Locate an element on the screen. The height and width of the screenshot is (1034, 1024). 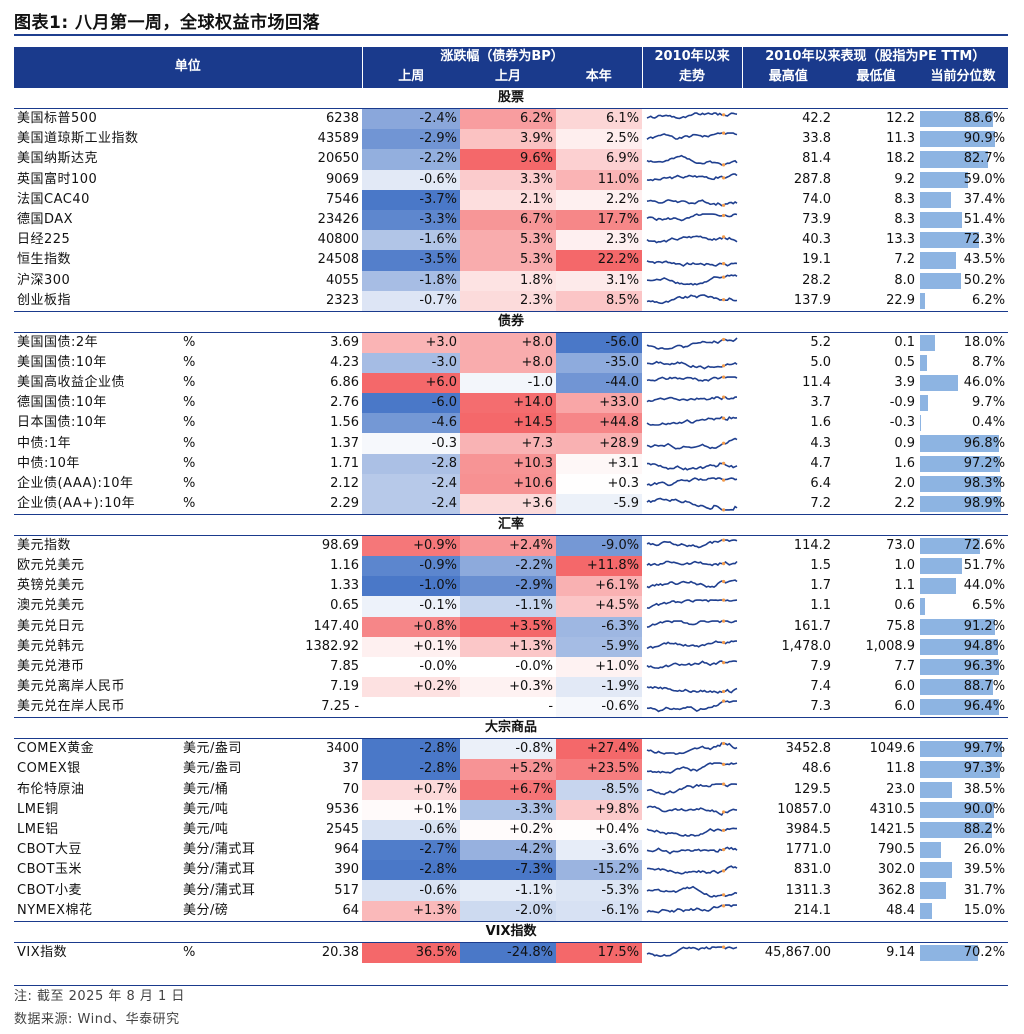
row-week-change: -0.1% is located at coordinates (411, 606).